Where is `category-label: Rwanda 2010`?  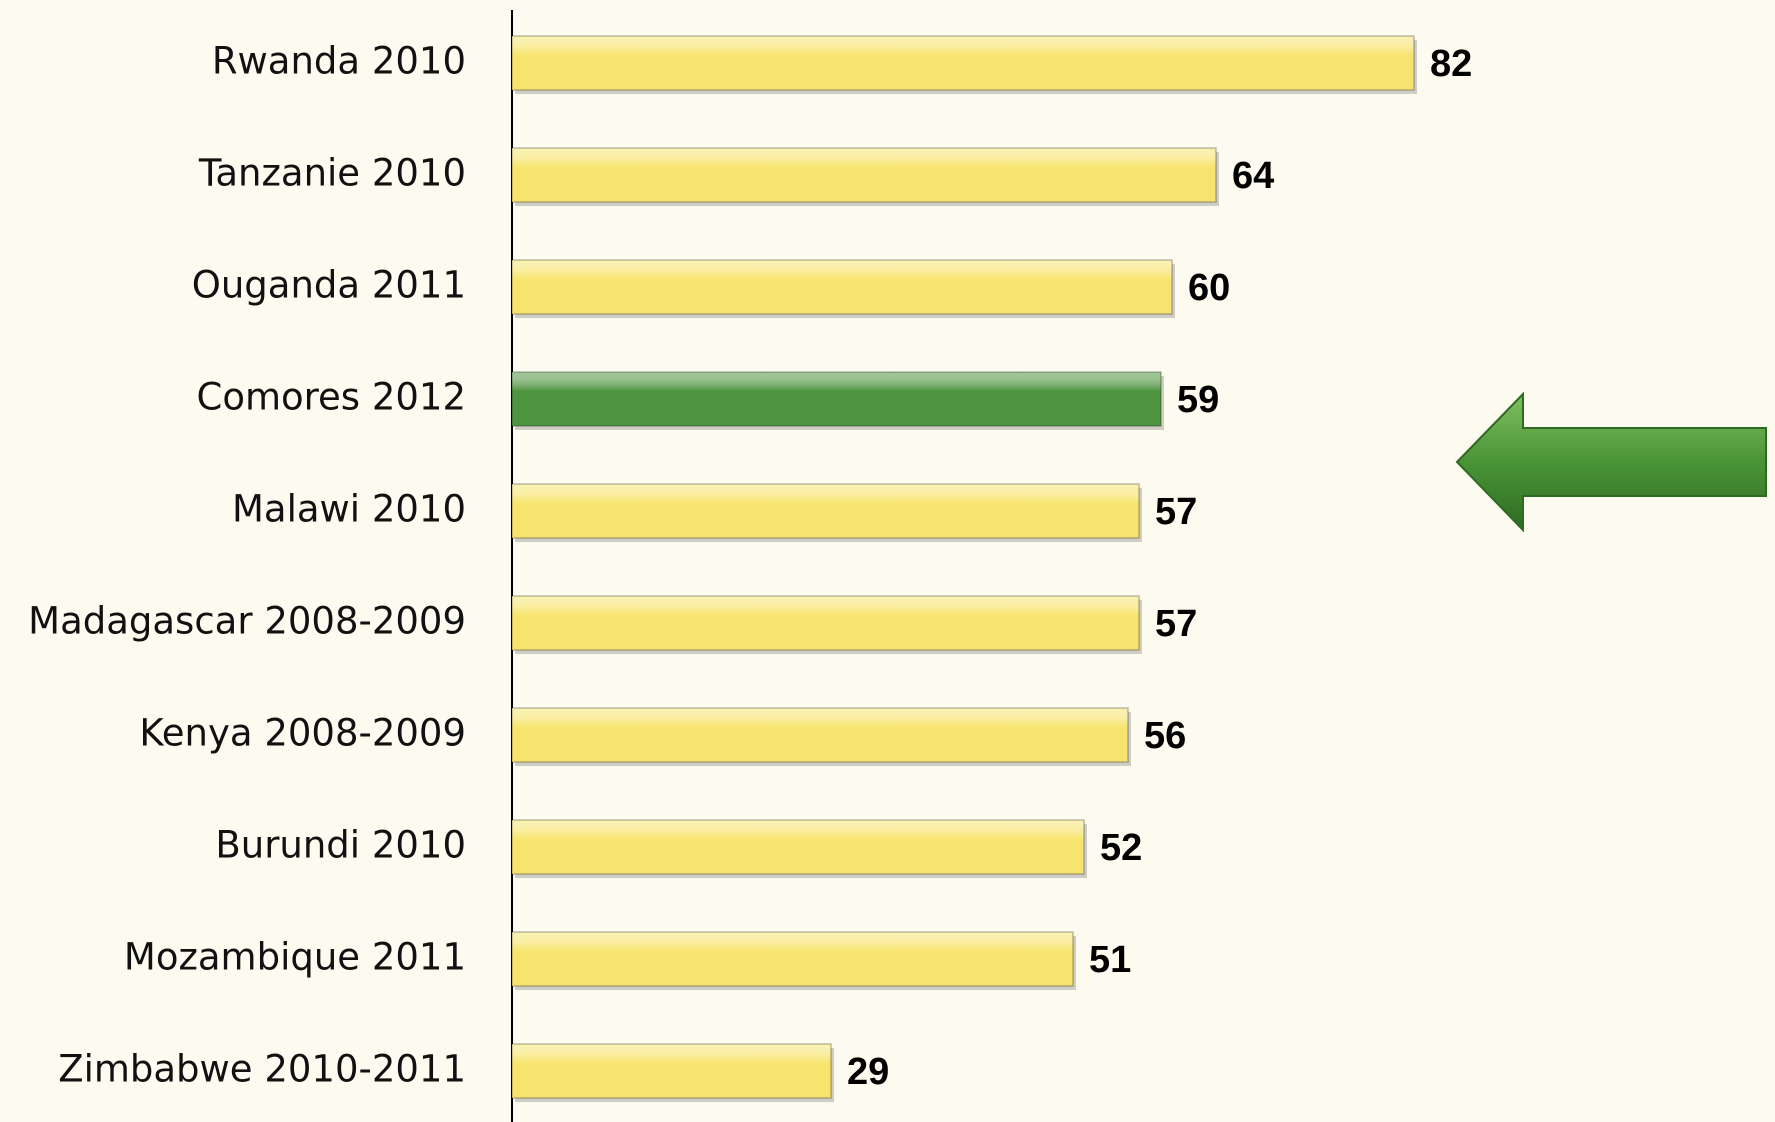
category-label: Rwanda 2010 is located at coordinates (339, 61).